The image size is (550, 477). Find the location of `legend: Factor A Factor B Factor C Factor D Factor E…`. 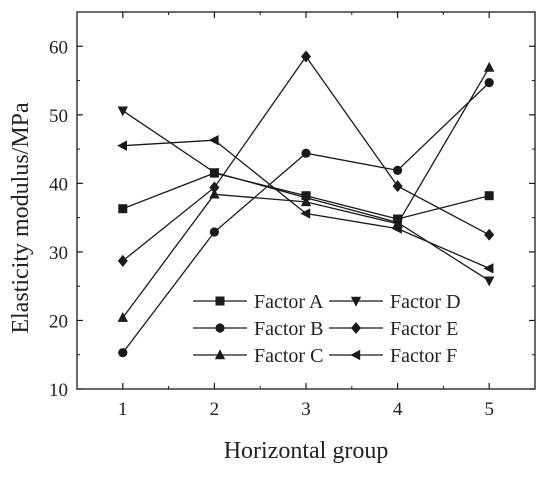

legend: Factor A Factor B Factor C Factor D Factor E… is located at coordinates (327, 329).